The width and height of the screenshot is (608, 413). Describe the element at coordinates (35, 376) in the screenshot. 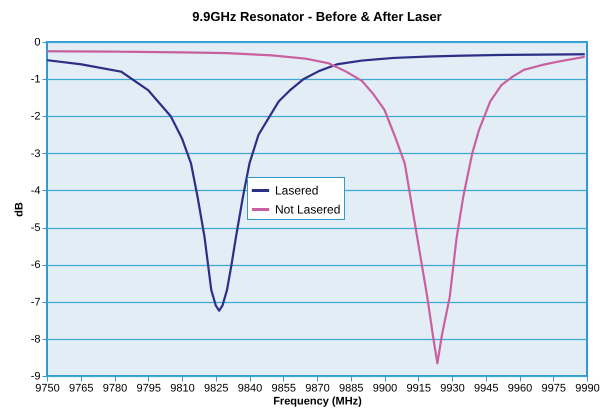

I see `y-tick-label: -9` at that location.